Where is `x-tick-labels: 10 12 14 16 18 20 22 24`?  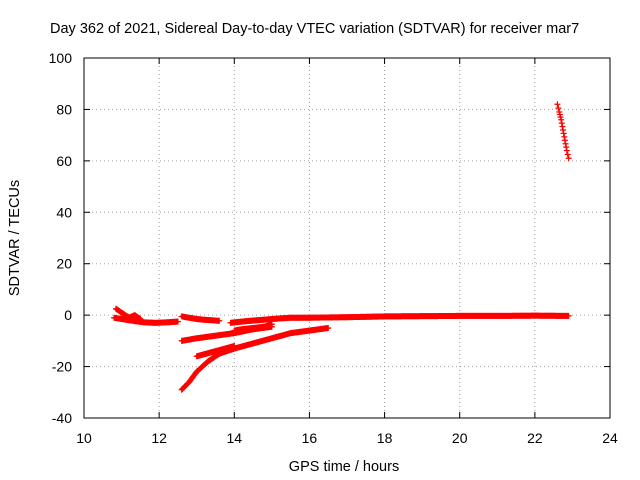
x-tick-labels: 10 12 14 16 18 20 22 24 is located at coordinates (347, 438).